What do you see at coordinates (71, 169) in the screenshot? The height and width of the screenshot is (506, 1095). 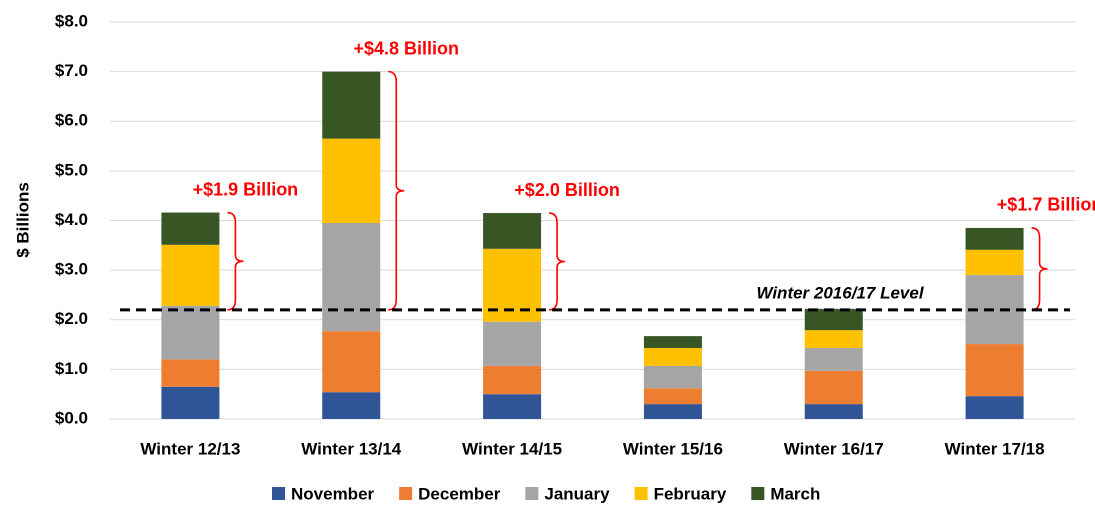 I see `y-tick-label: $5.0` at bounding box center [71, 169].